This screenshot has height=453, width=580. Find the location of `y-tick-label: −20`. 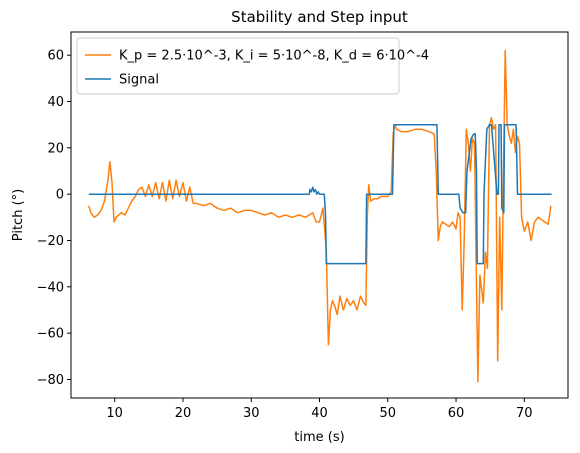

y-tick-label: −20 is located at coordinates (50, 241).